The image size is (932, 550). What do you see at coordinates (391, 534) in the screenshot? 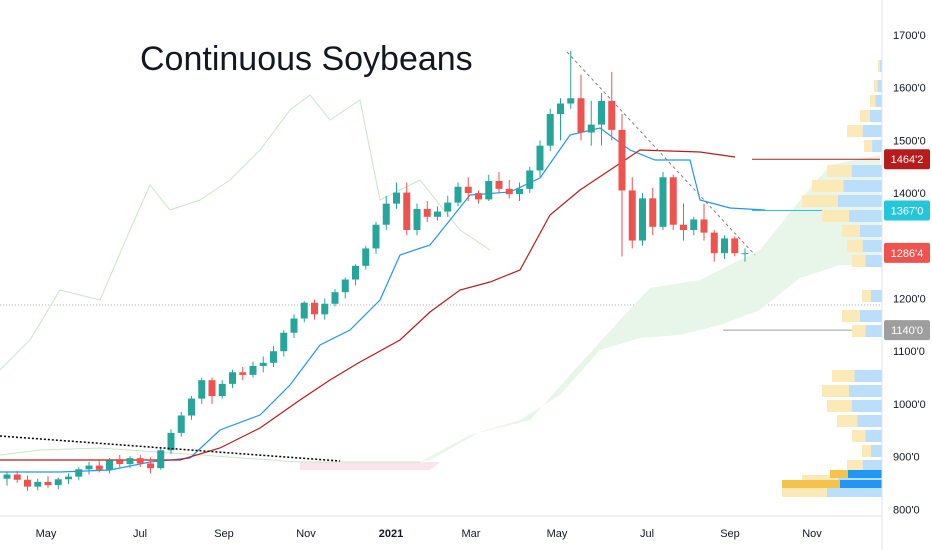
I see `x-tick-label: 2021` at bounding box center [391, 534].